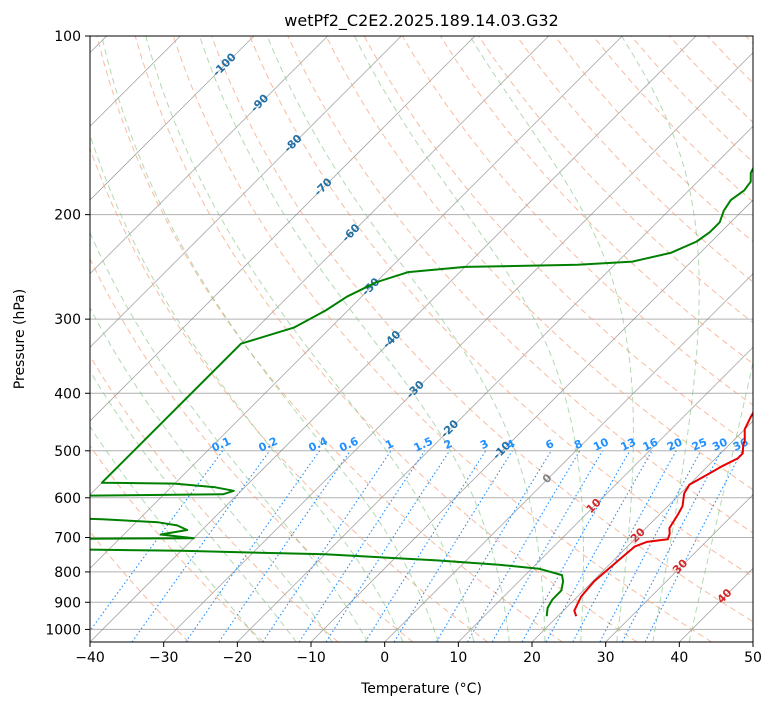 The image size is (775, 712). I want to click on x-tick-label: 20, so click(532, 658).